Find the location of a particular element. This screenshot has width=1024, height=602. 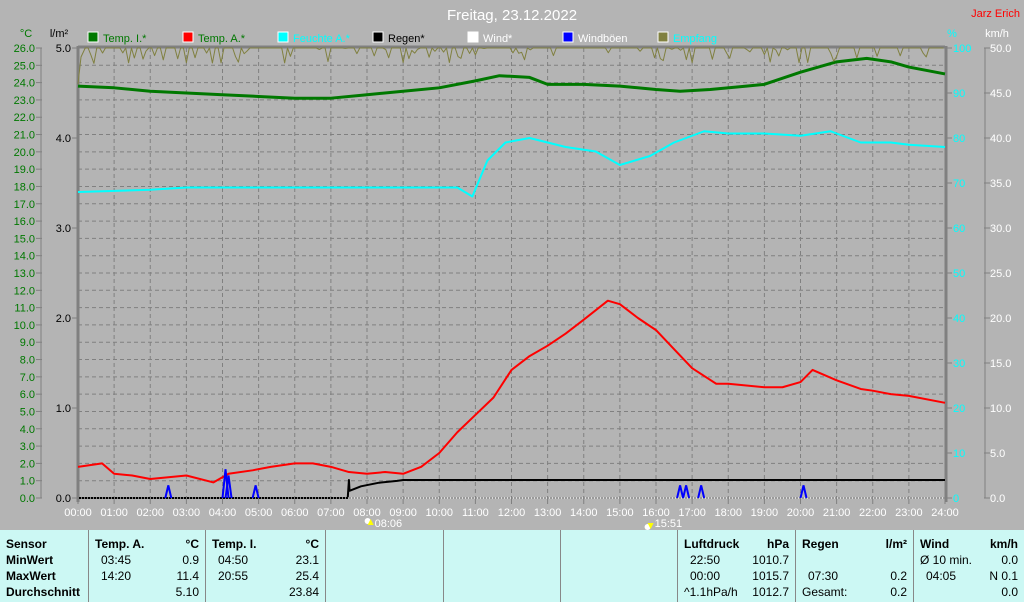

legend-label: Temp. I.* is located at coordinates (125, 39).